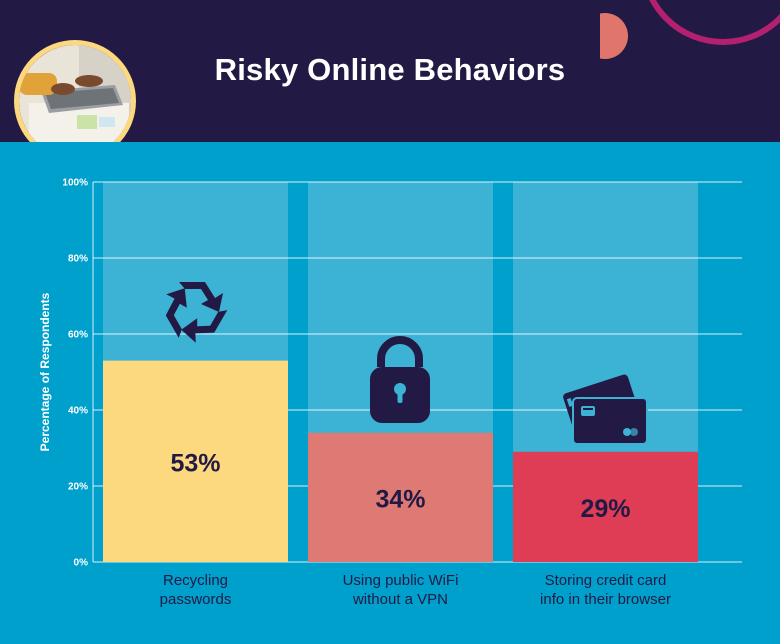 The width and height of the screenshot is (780, 644). I want to click on dot-decoration, so click(614, 36).